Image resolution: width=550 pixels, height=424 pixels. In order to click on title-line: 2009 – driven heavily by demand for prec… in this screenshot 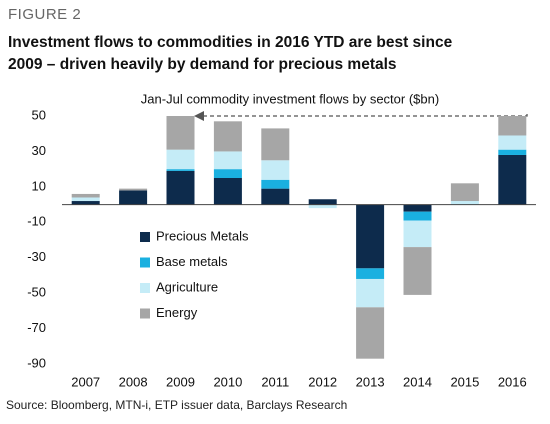, I will do `click(202, 64)`.